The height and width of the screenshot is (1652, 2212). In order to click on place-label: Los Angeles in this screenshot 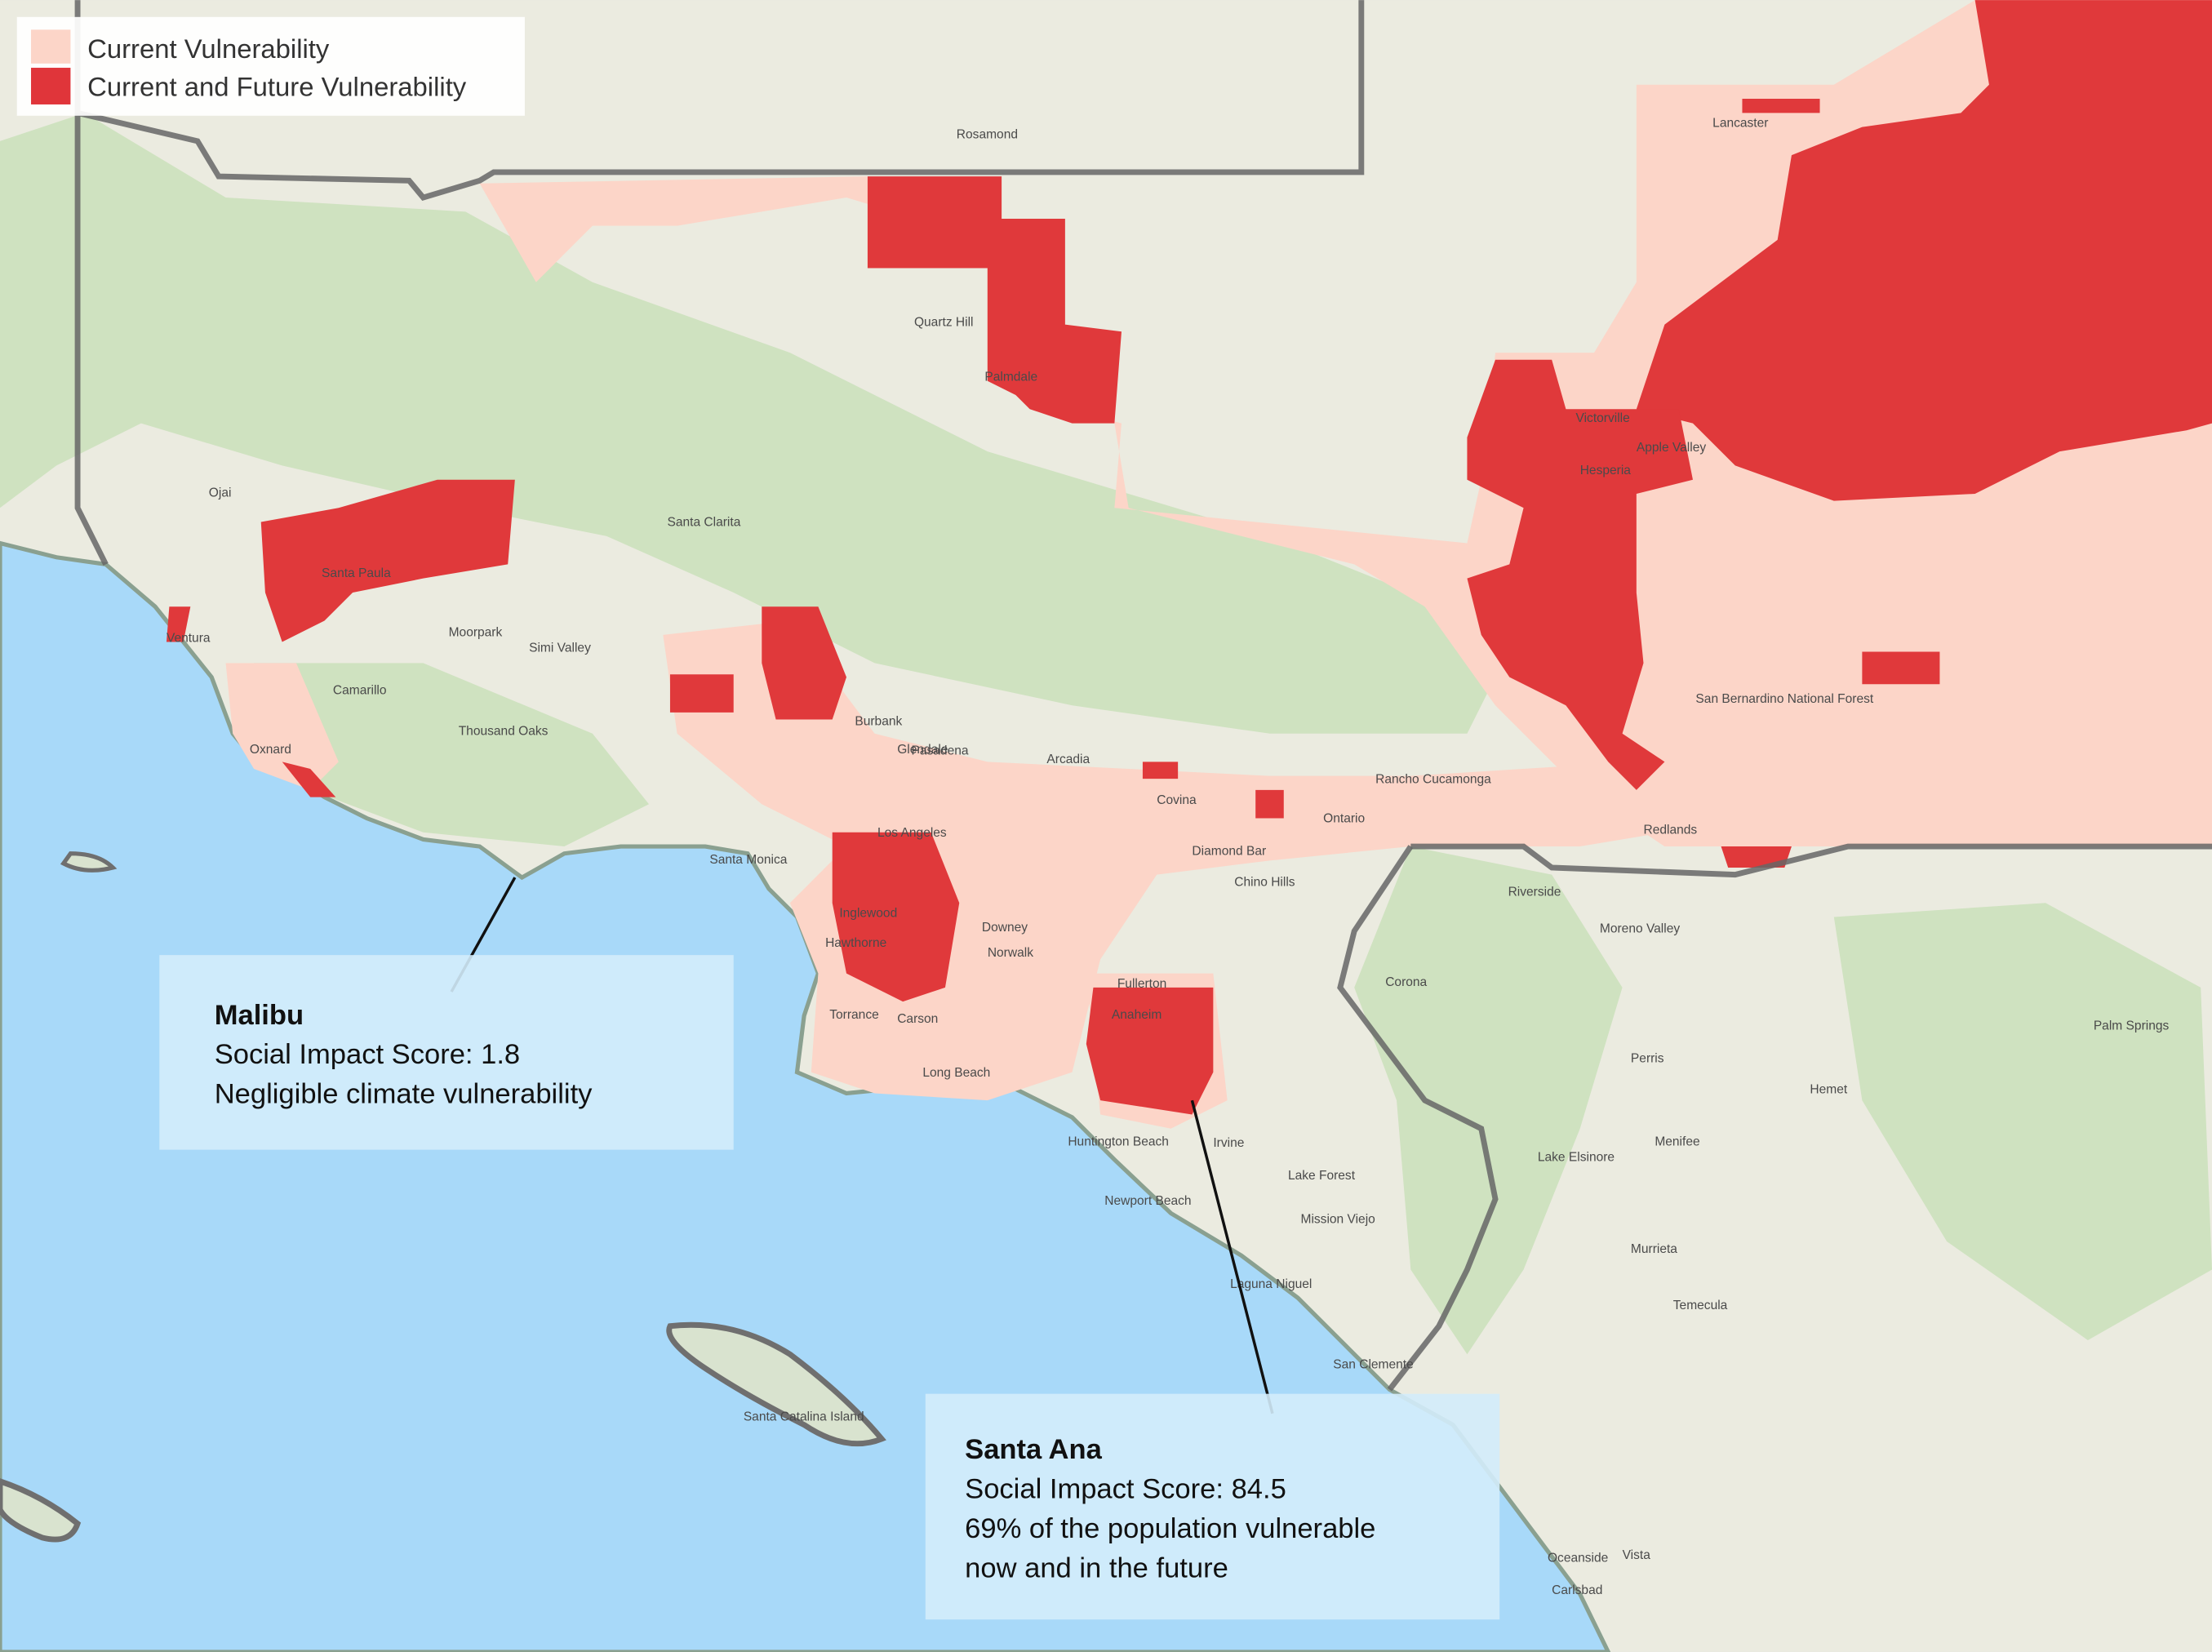, I will do `click(912, 833)`.